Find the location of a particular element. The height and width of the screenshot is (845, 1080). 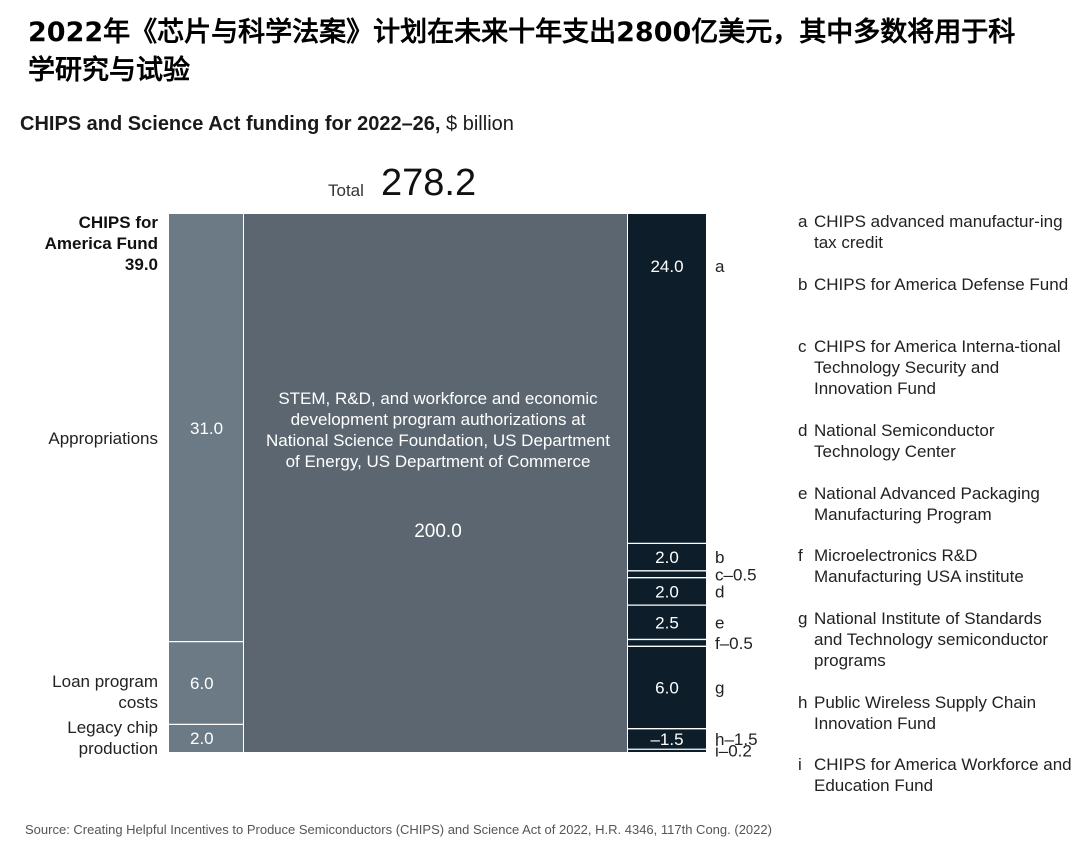

label-legacy-chip: Legacy chip production is located at coordinates (84, 738).